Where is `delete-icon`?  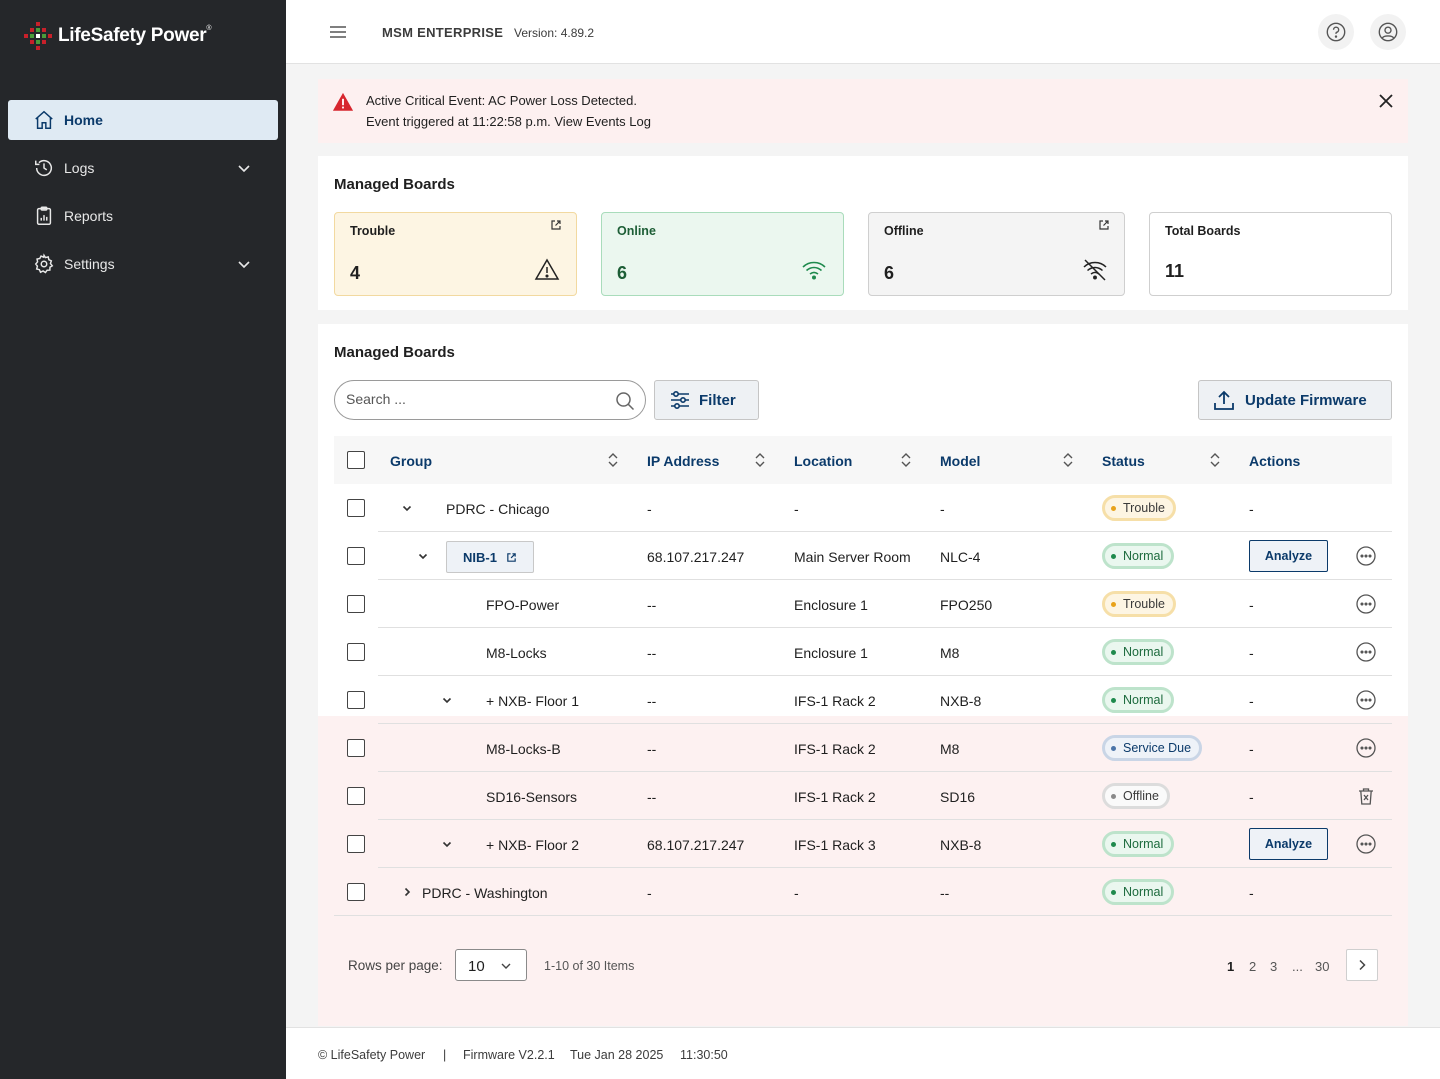 delete-icon is located at coordinates (1366, 796).